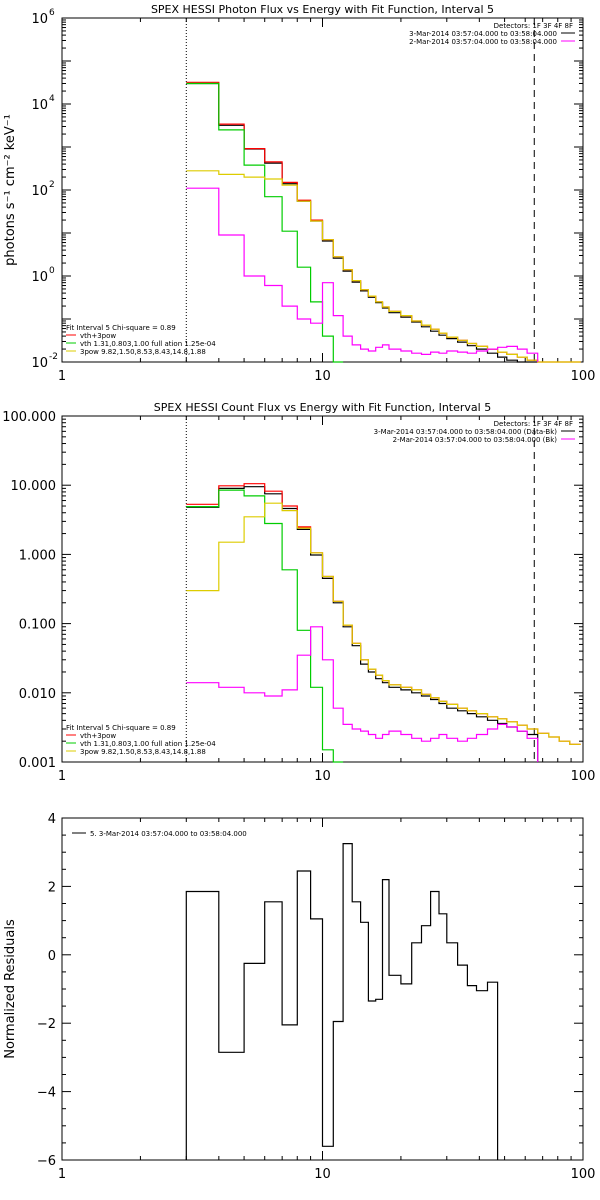 This screenshot has width=600, height=1200. Describe the element at coordinates (46, 1093) in the screenshot. I see `y-tick-label: −4` at that location.